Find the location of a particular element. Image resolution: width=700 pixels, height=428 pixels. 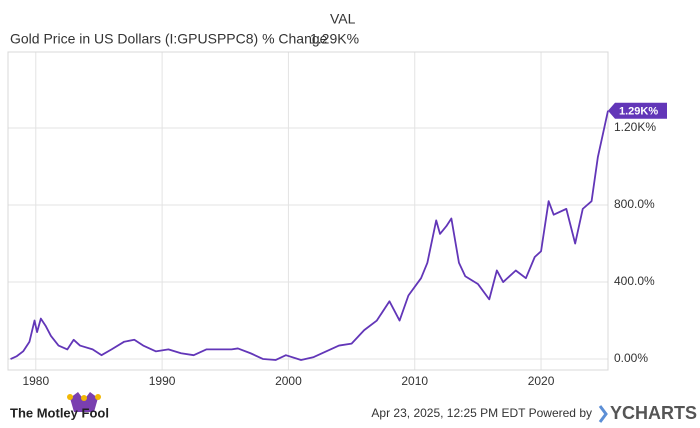

ycharts-icon is located at coordinates (603, 414).